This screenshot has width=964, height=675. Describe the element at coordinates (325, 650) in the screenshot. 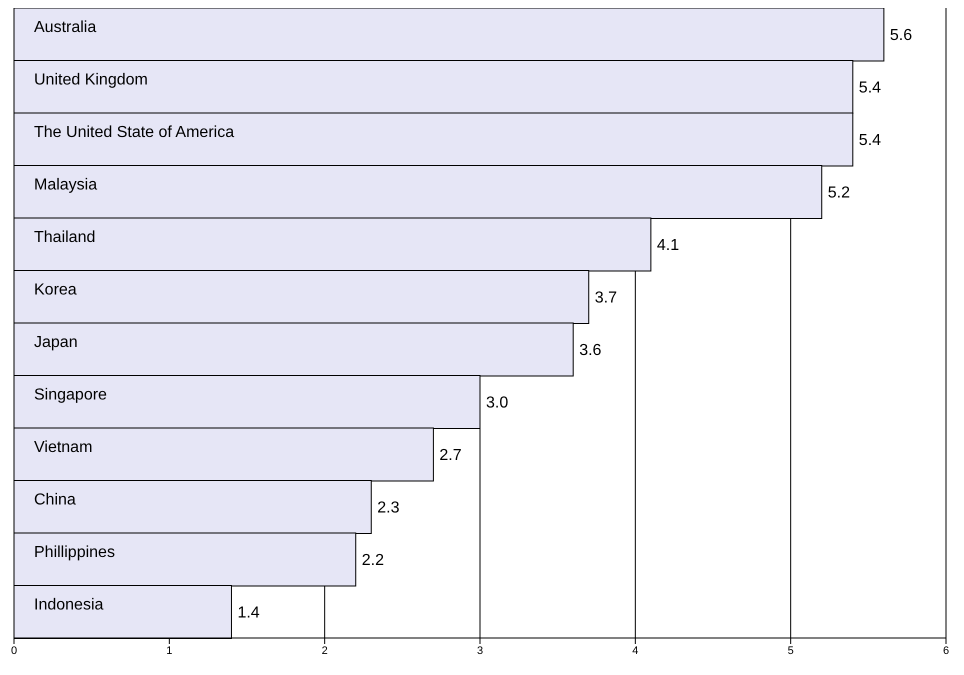

I see `x-tick-label: 2` at that location.